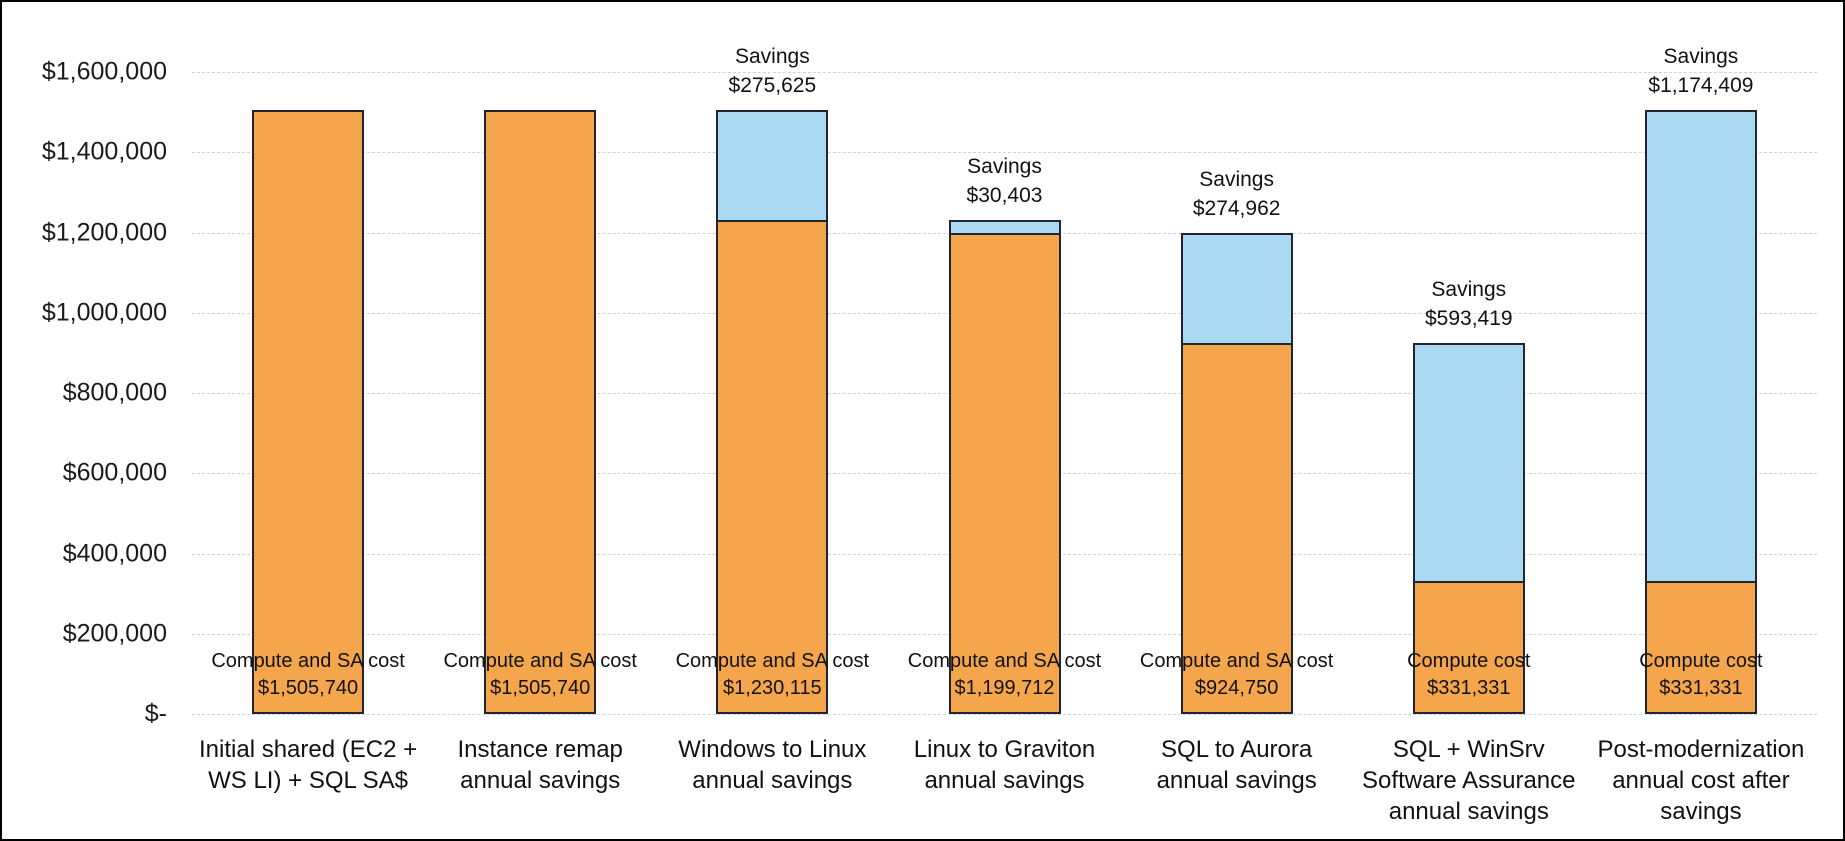 Image resolution: width=1845 pixels, height=841 pixels. Describe the element at coordinates (1236, 688) in the screenshot. I see `bar-cost-value: $924,750` at that location.